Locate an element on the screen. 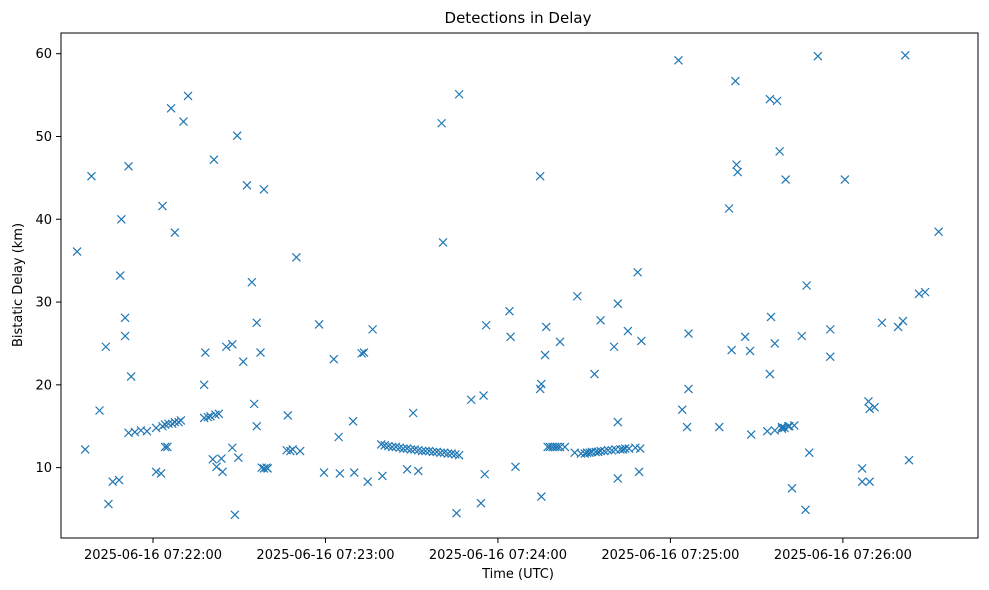 This screenshot has height=590, width=989. chart-title: Detections in Delay is located at coordinates (518, 18).